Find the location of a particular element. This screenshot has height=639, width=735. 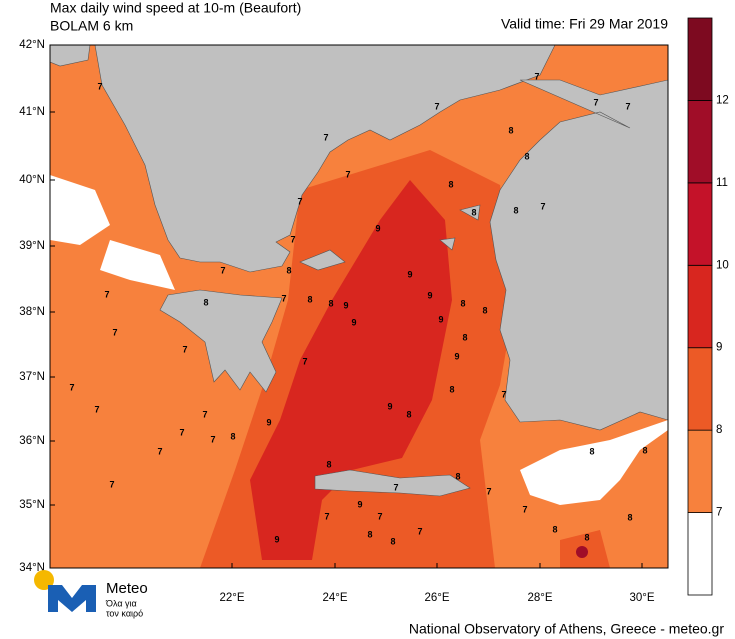

lat-label: 38°N is located at coordinates (32, 312).